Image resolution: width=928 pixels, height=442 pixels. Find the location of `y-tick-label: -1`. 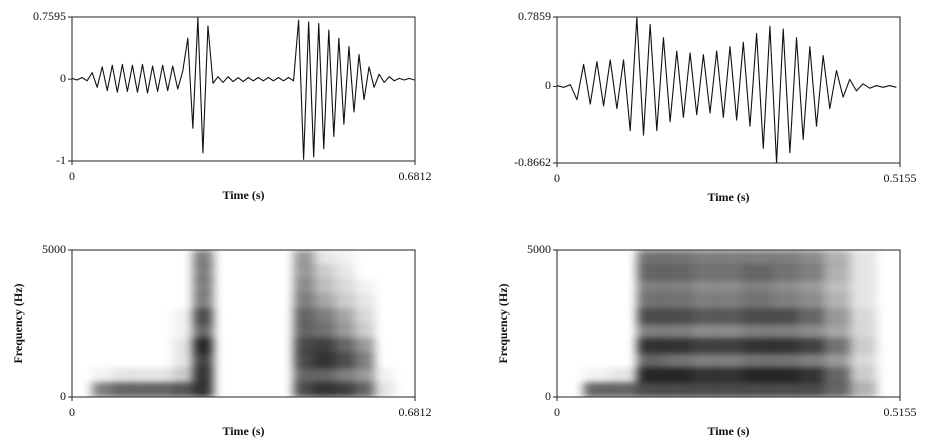

y-tick-label: -1 is located at coordinates (61, 160).